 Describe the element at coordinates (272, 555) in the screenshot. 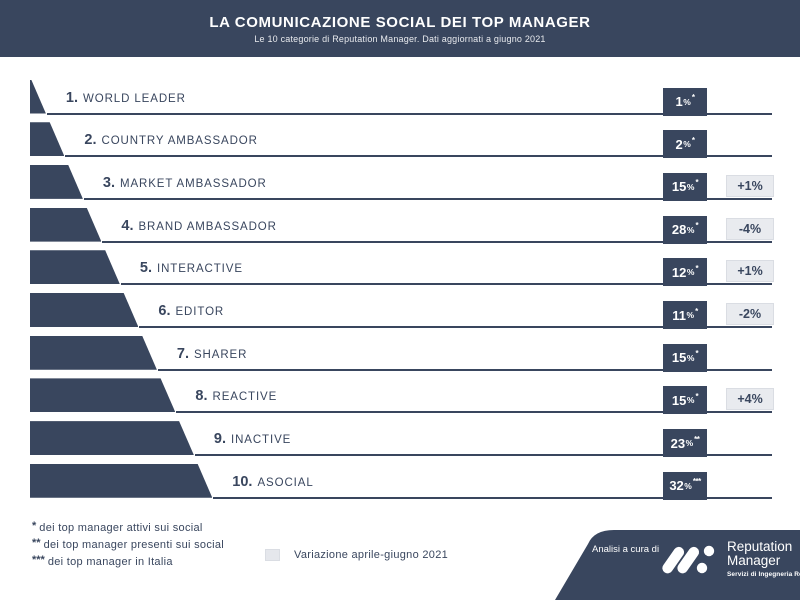

I see `legend-swatch-icon` at that location.